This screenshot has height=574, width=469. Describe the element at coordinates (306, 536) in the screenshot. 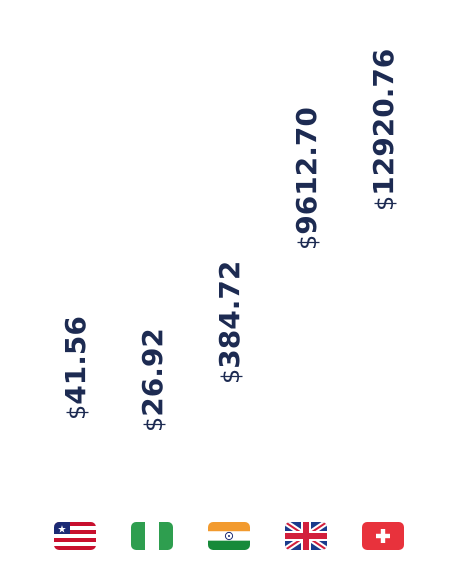

I see `uk-flag-icon` at that location.